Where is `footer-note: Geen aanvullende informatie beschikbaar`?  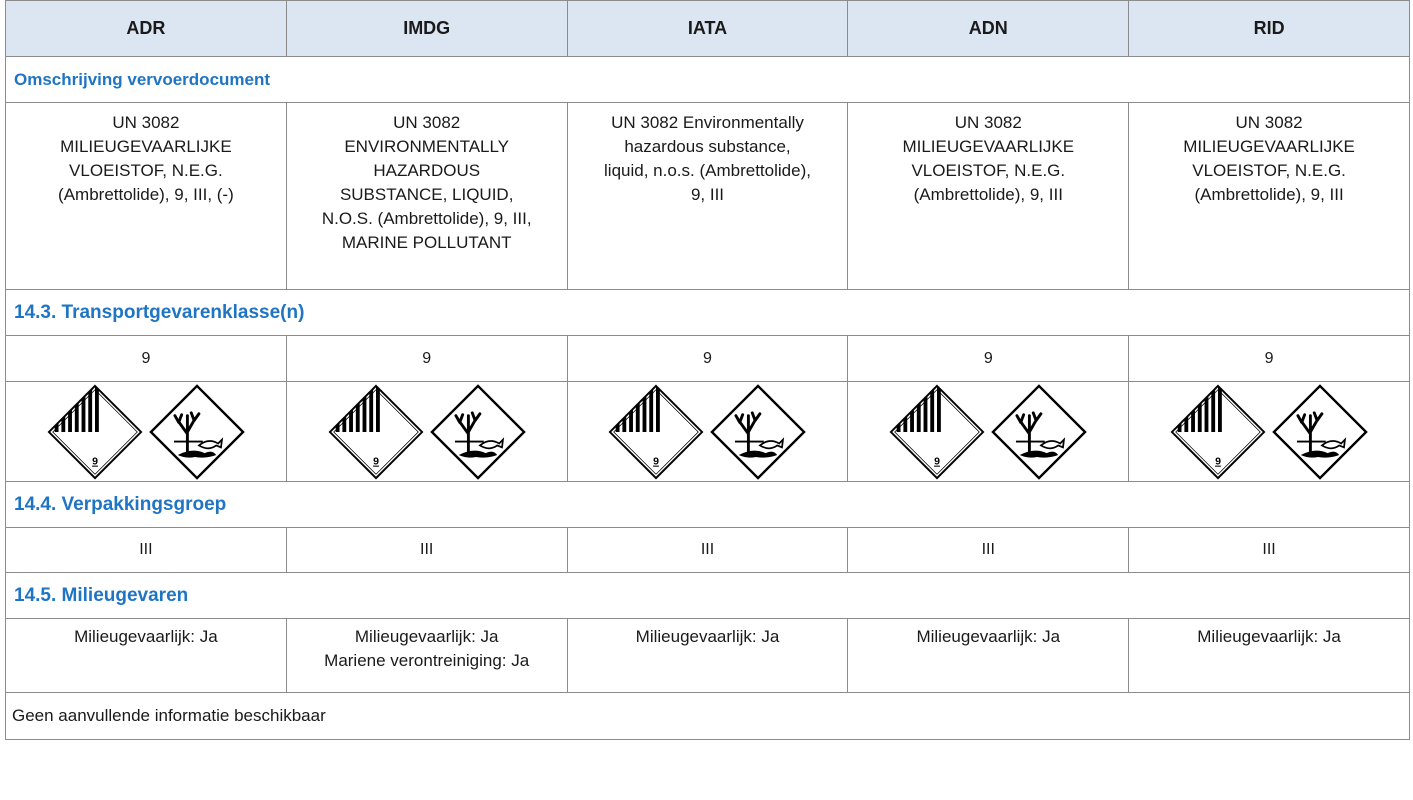
footer-note: Geen aanvullende informatie beschikbaar is located at coordinates (707, 716).